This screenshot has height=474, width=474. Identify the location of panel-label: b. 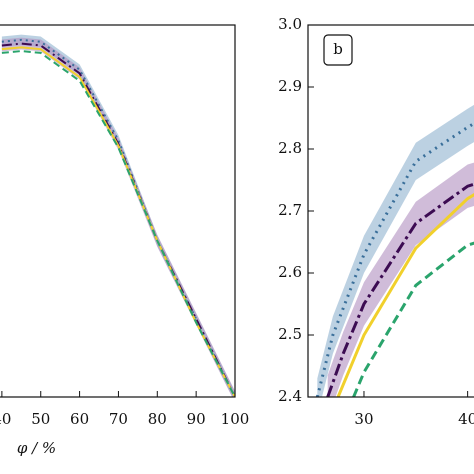
(338, 49).